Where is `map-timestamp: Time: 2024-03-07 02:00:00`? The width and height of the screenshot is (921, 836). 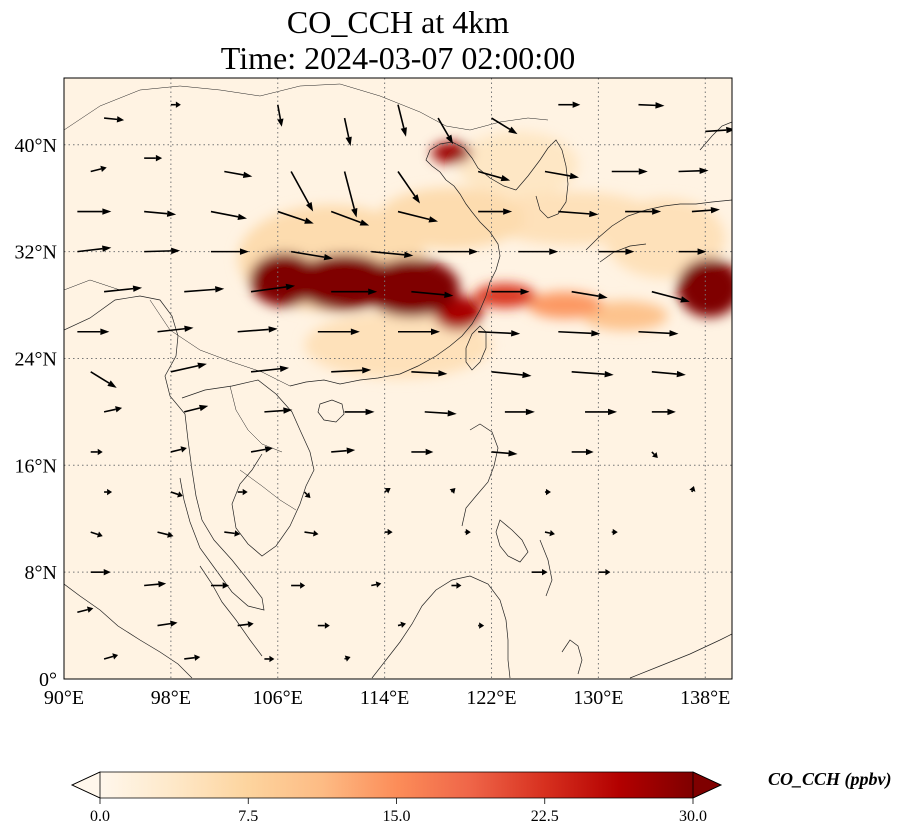
map-timestamp: Time: 2024-03-07 02:00:00 is located at coordinates (398, 58).